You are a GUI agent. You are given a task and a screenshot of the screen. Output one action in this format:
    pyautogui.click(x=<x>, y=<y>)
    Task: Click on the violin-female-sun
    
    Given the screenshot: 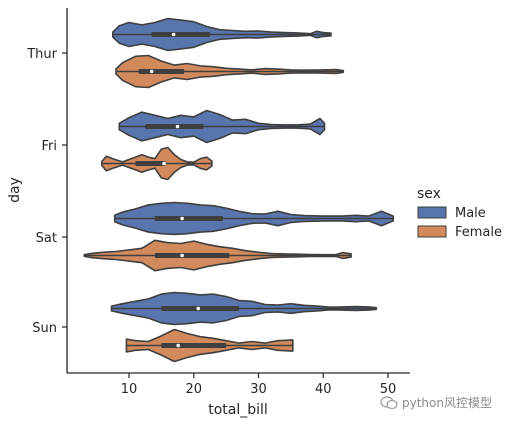 What is the action you would take?
    pyautogui.click(x=209, y=345)
    